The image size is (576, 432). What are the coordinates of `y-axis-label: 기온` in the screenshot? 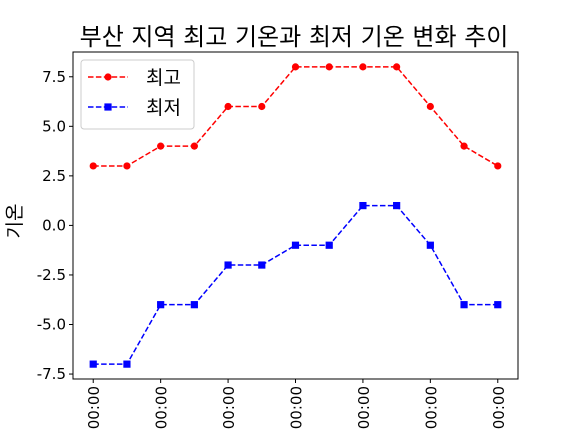 It's located at (15, 221).